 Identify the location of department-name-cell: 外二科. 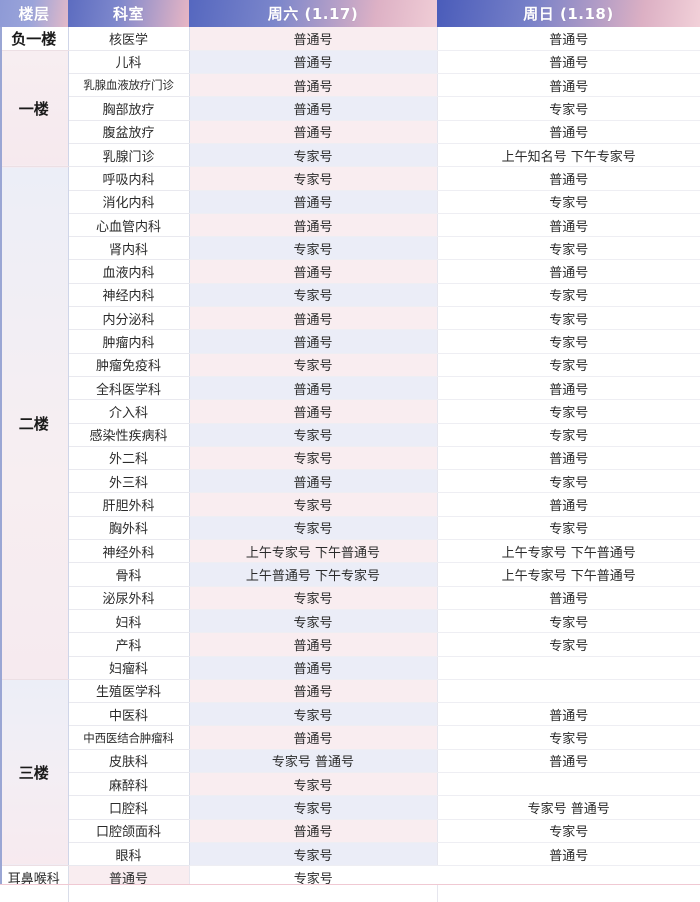
(129, 458).